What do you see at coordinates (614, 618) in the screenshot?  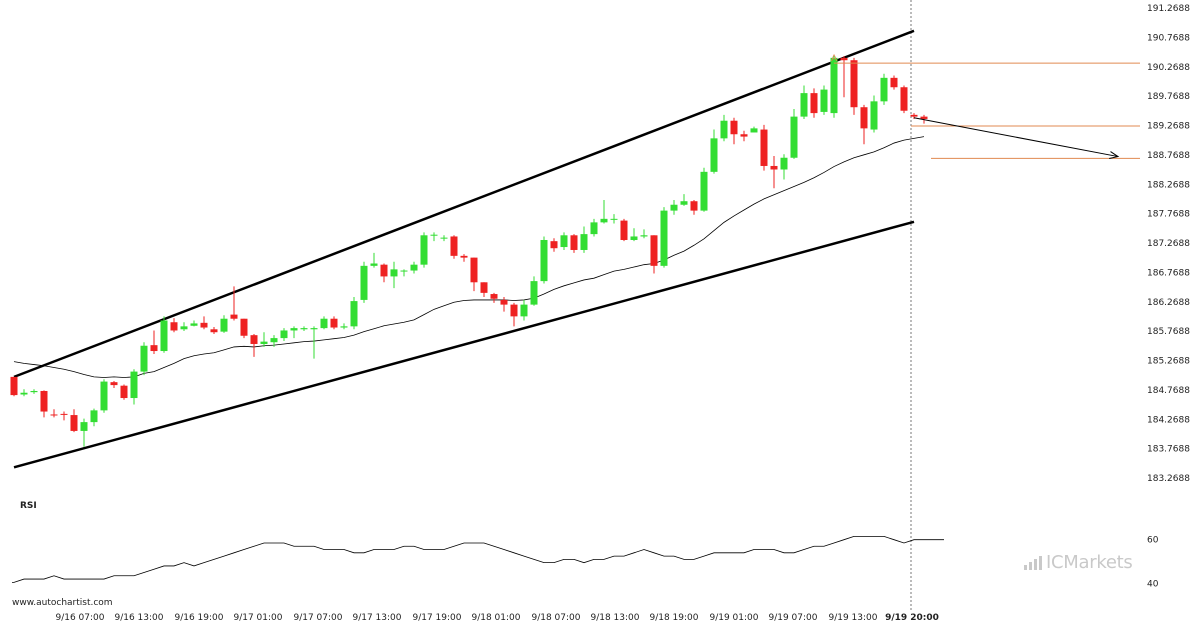 I see `x-tick-label: 9/18 13:00` at bounding box center [614, 618].